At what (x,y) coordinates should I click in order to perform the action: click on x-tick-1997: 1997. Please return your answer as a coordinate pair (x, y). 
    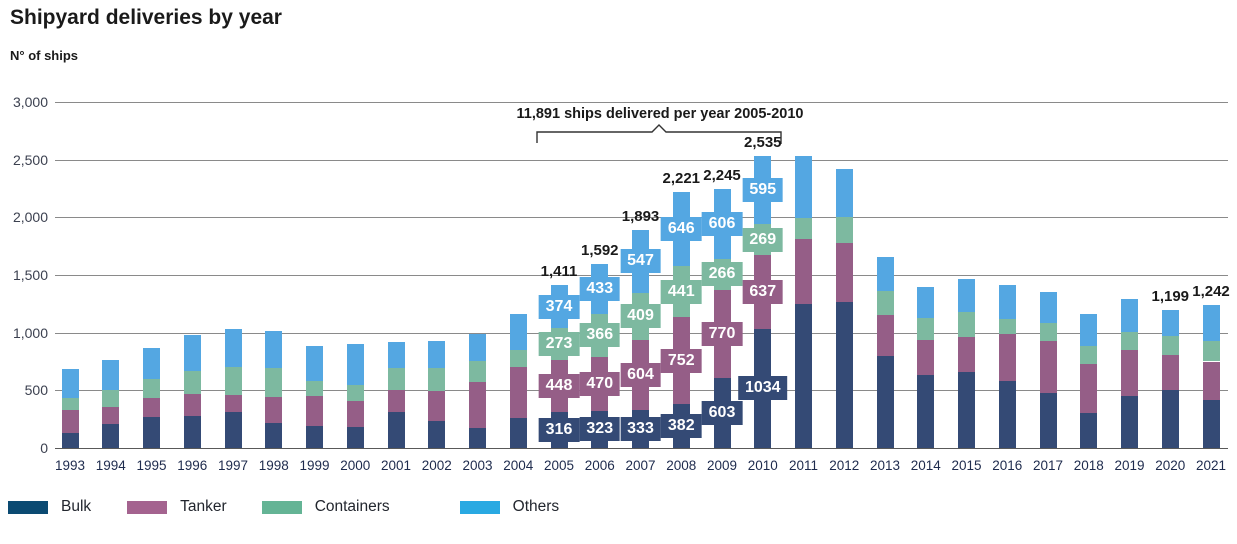
    Looking at the image, I should click on (233, 465).